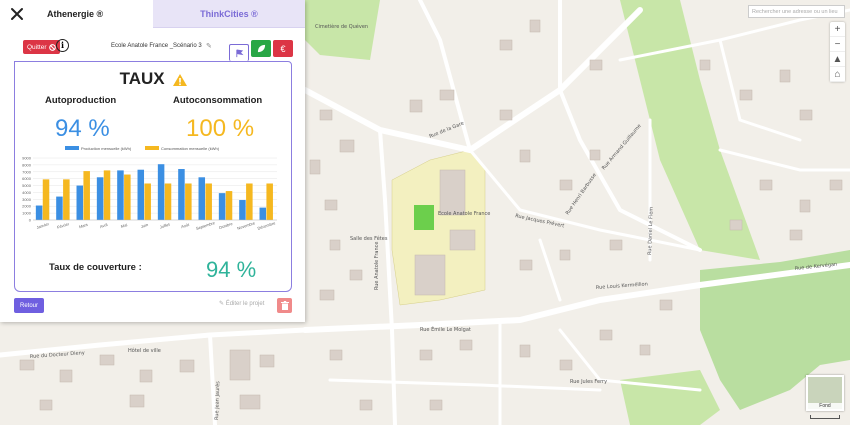  Describe the element at coordinates (825, 406) in the screenshot. I see `basemap-label: Fond` at that location.